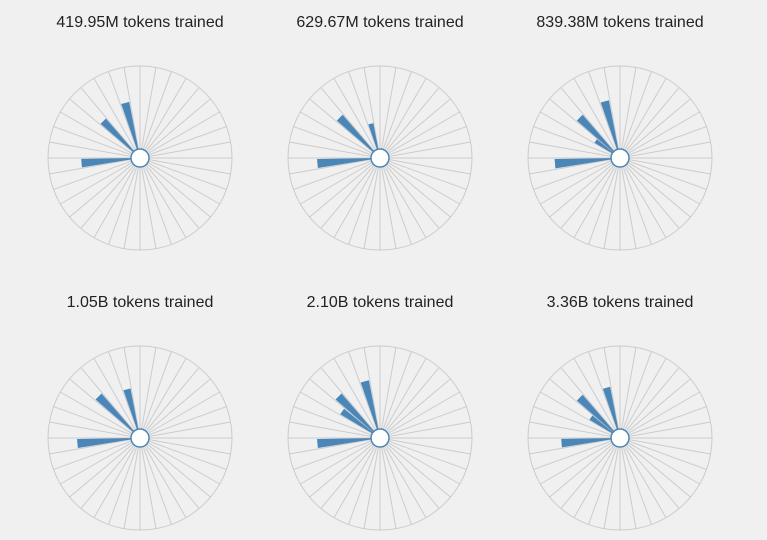  What do you see at coordinates (620, 22) in the screenshot?
I see `chart-title: 839.38M tokens trained` at bounding box center [620, 22].